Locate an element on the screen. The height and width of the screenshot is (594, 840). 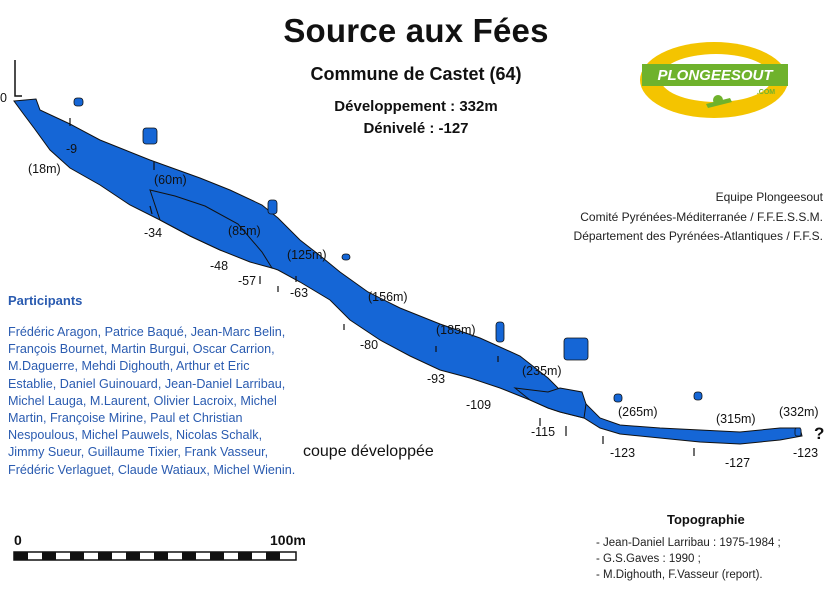
logo-text: PLONGEESOUT is located at coordinates (715, 75).